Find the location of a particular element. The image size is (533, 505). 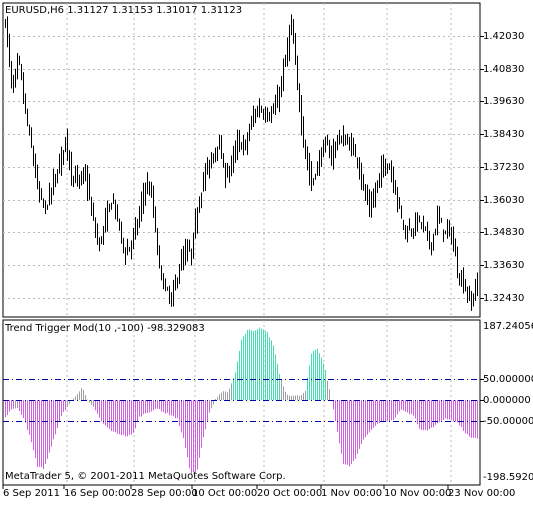

time-label: 23 Nov 00:00 is located at coordinates (482, 493).